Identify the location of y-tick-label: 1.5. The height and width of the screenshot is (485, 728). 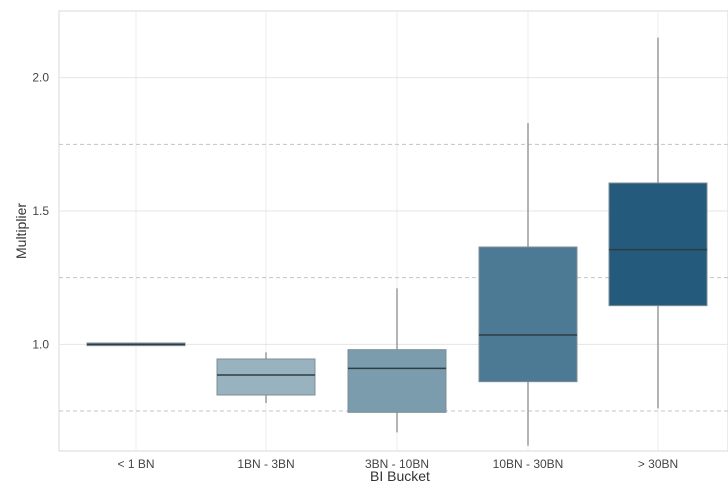
(40, 211).